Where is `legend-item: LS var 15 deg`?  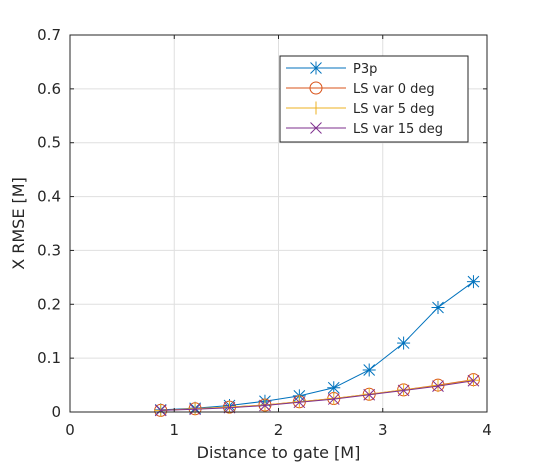
legend-item: LS var 15 deg is located at coordinates (364, 129).